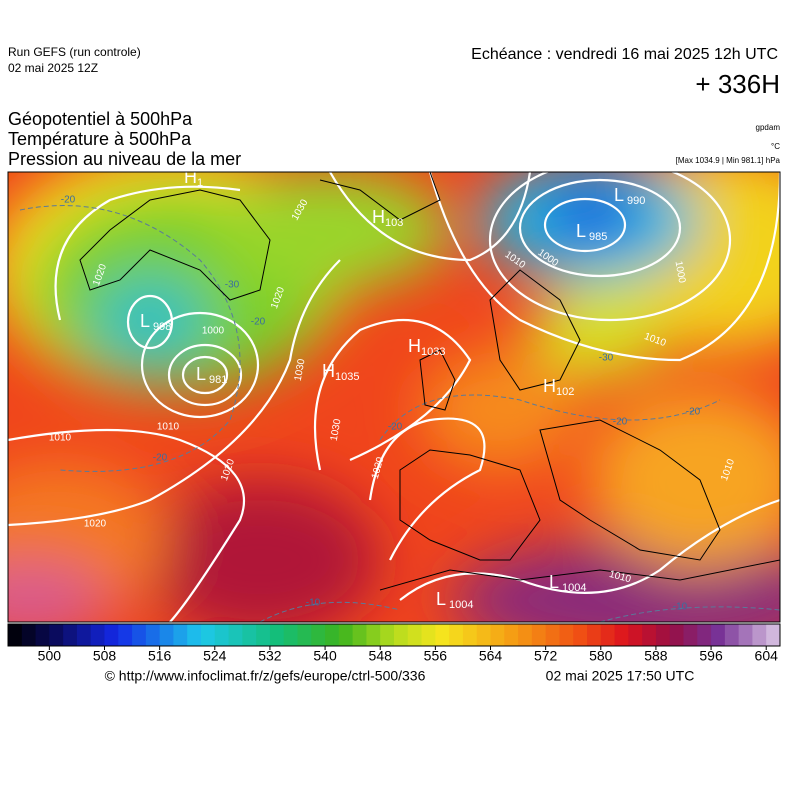 This screenshot has width=788, height=789. Describe the element at coordinates (636, 201) in the screenshot. I see `center-value: 990` at that location.